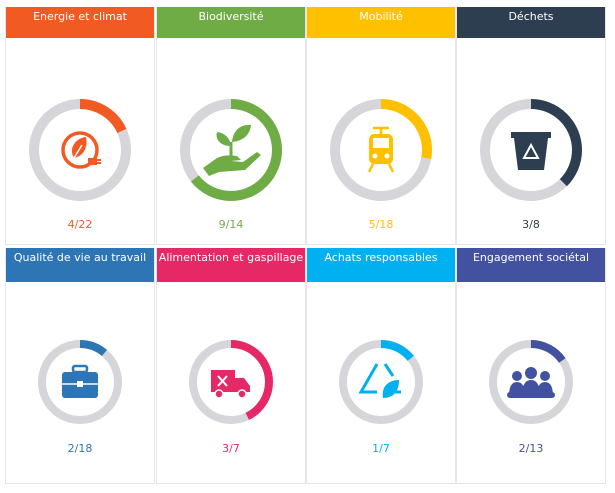  I want to click on category-tile-5: Qualité de vie au travail 2/18, so click(80, 366).